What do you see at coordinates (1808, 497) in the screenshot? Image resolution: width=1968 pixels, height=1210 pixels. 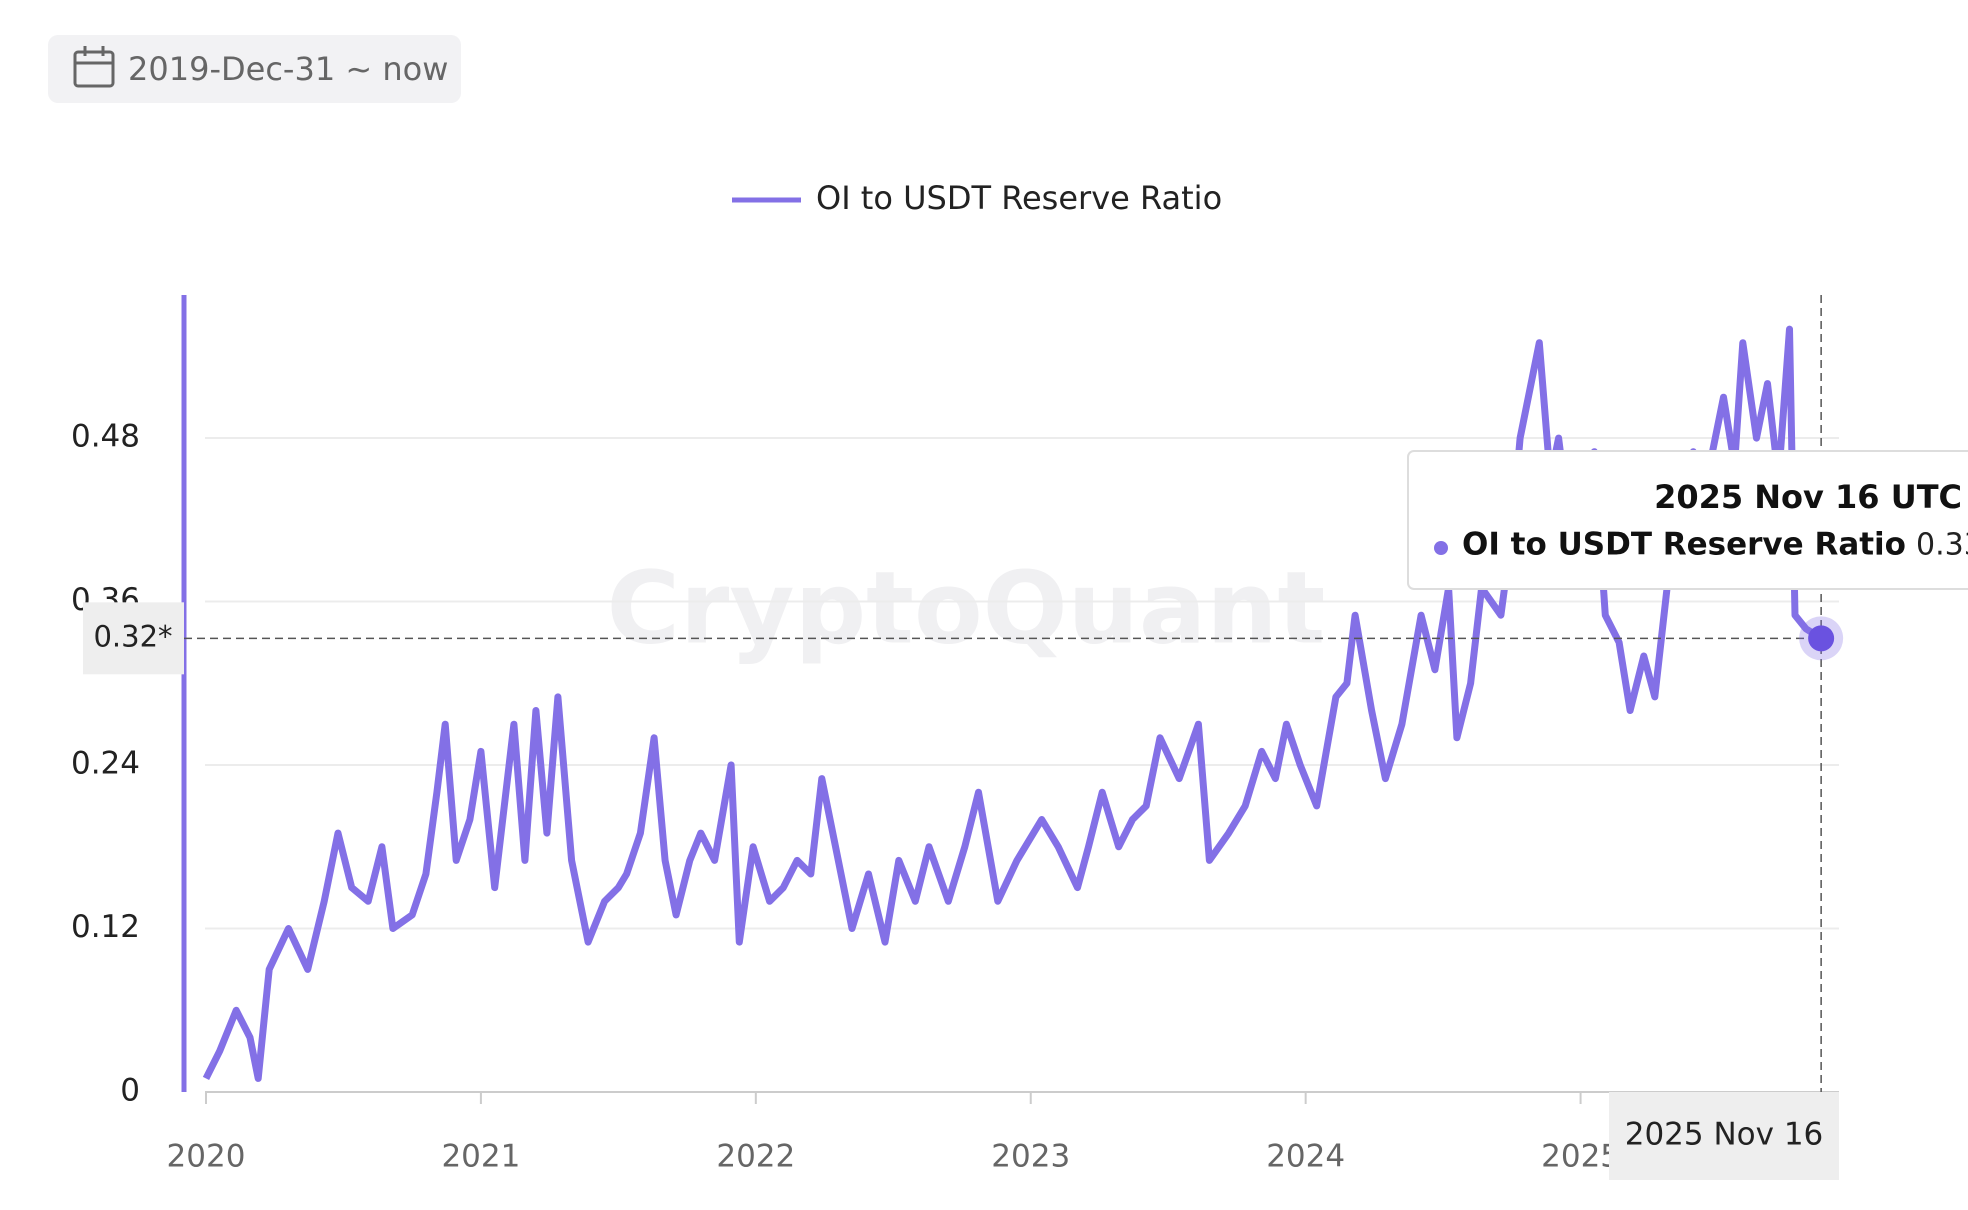 I see `tooltip-title: 2025 Nov 16 UTC` at bounding box center [1808, 497].